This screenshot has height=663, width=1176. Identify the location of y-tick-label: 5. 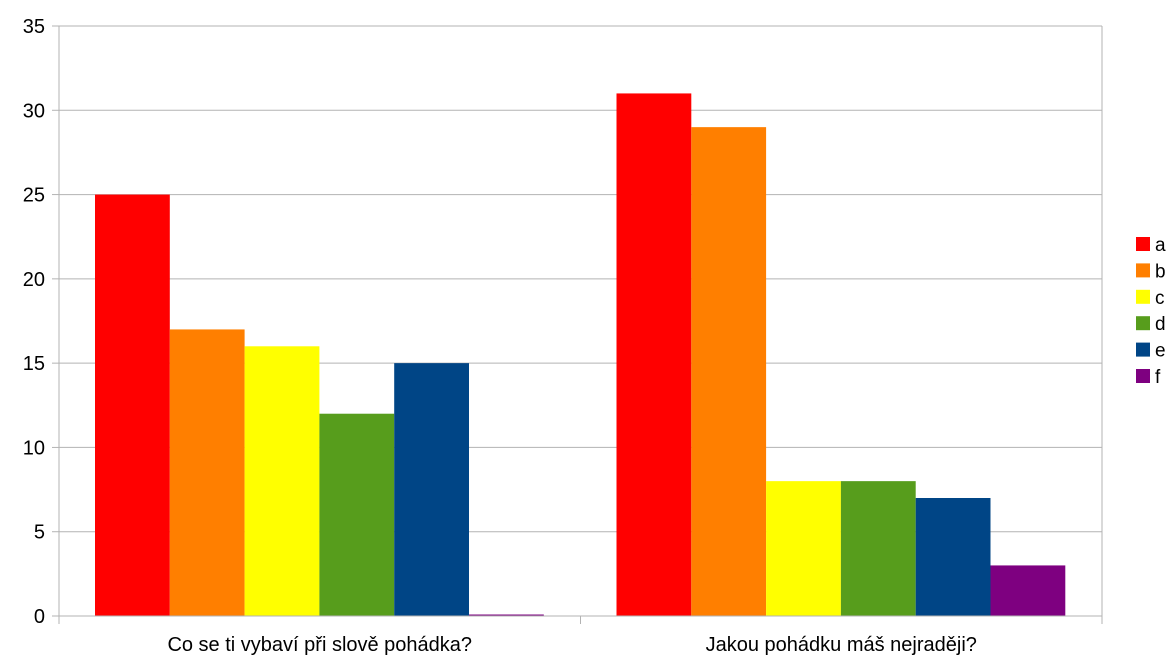
(39, 533).